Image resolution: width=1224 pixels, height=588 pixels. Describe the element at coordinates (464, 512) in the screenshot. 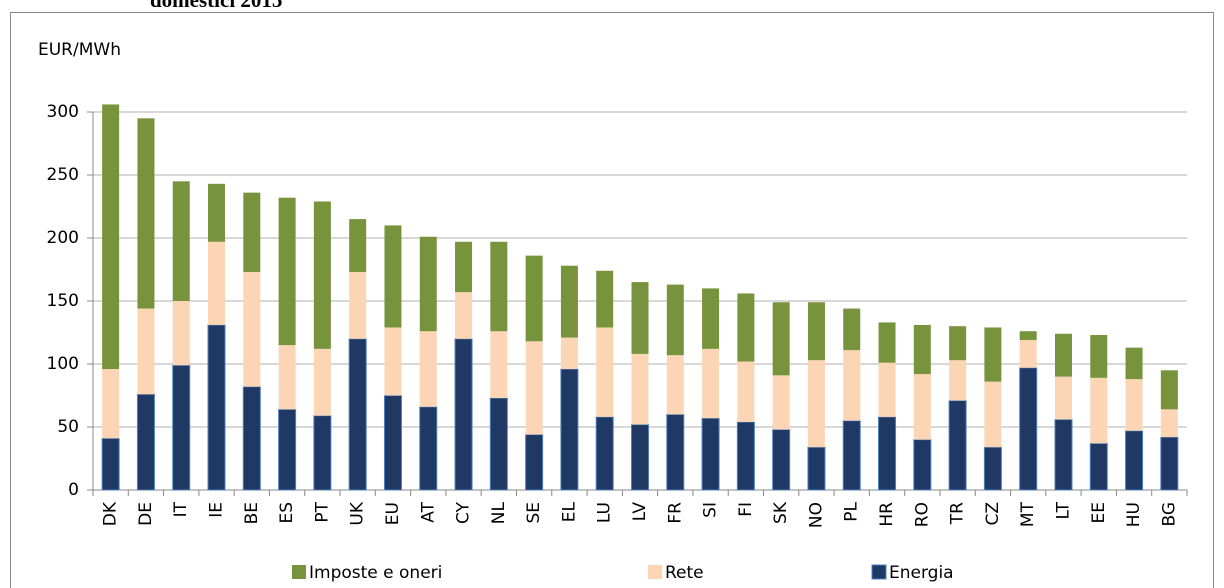

I see `x-tick-label: CY` at that location.